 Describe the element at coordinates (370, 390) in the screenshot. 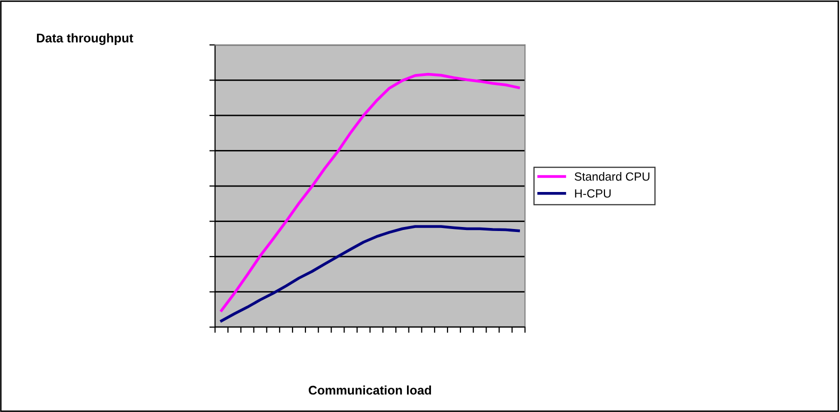

I see `x-axis-title: Communication load` at that location.